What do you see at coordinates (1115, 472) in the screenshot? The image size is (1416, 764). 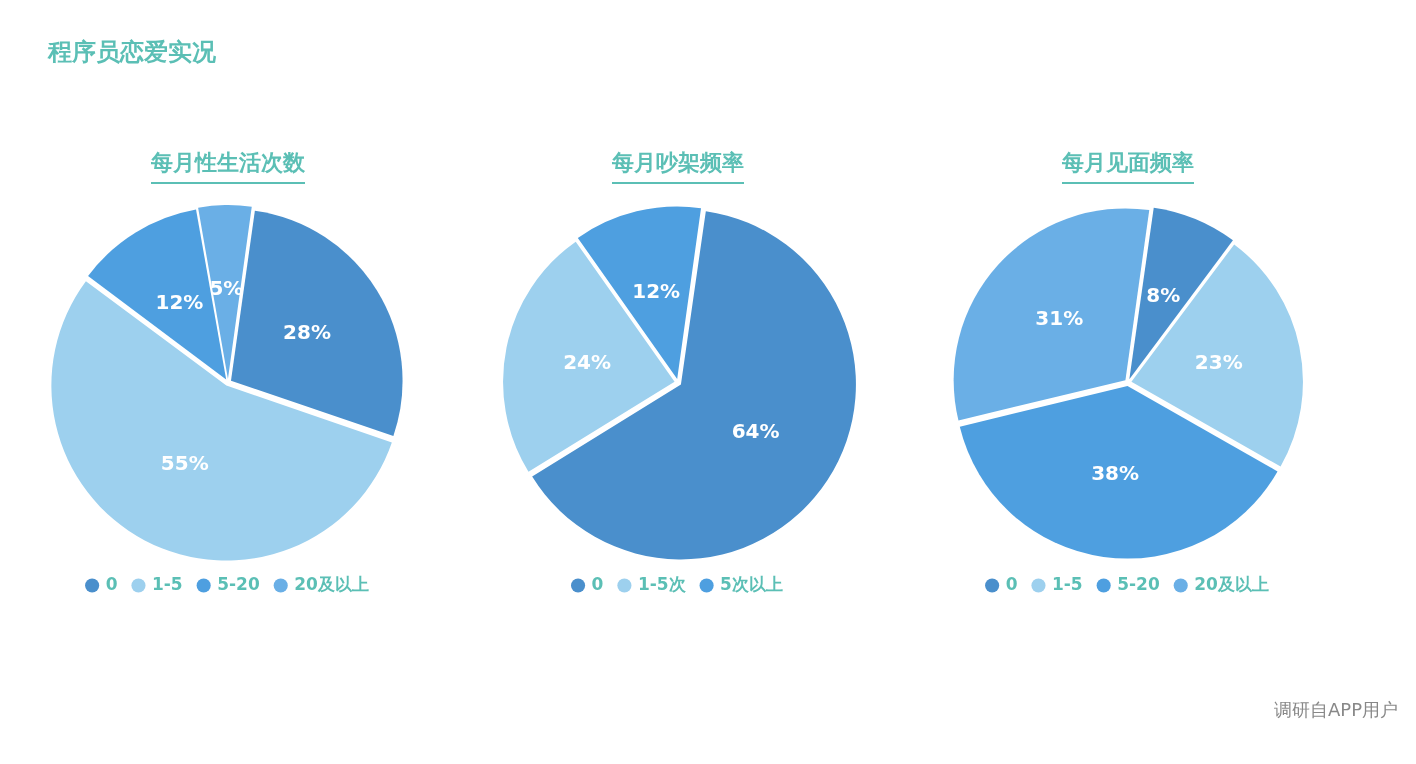 I see `data-label: 38%` at bounding box center [1115, 472].